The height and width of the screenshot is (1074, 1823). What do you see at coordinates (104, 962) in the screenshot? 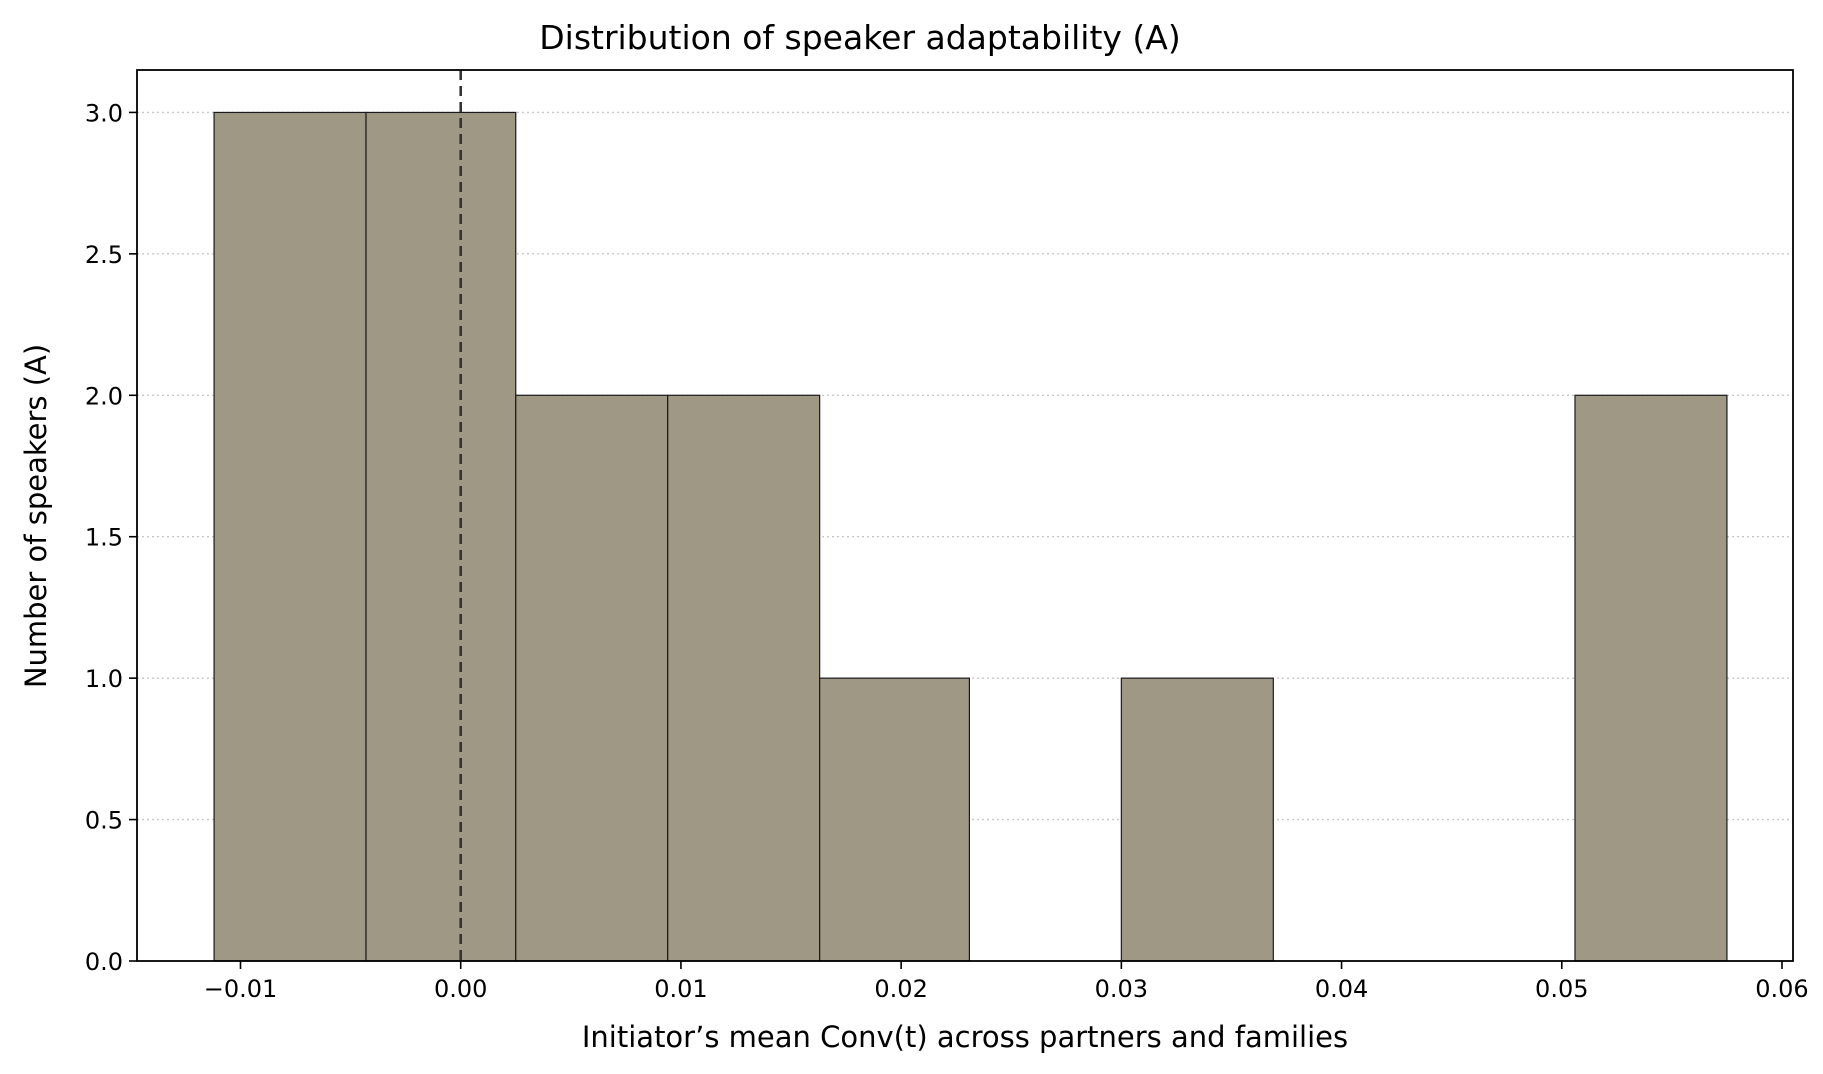
I see `y-tick-label: 0.0` at bounding box center [104, 962].